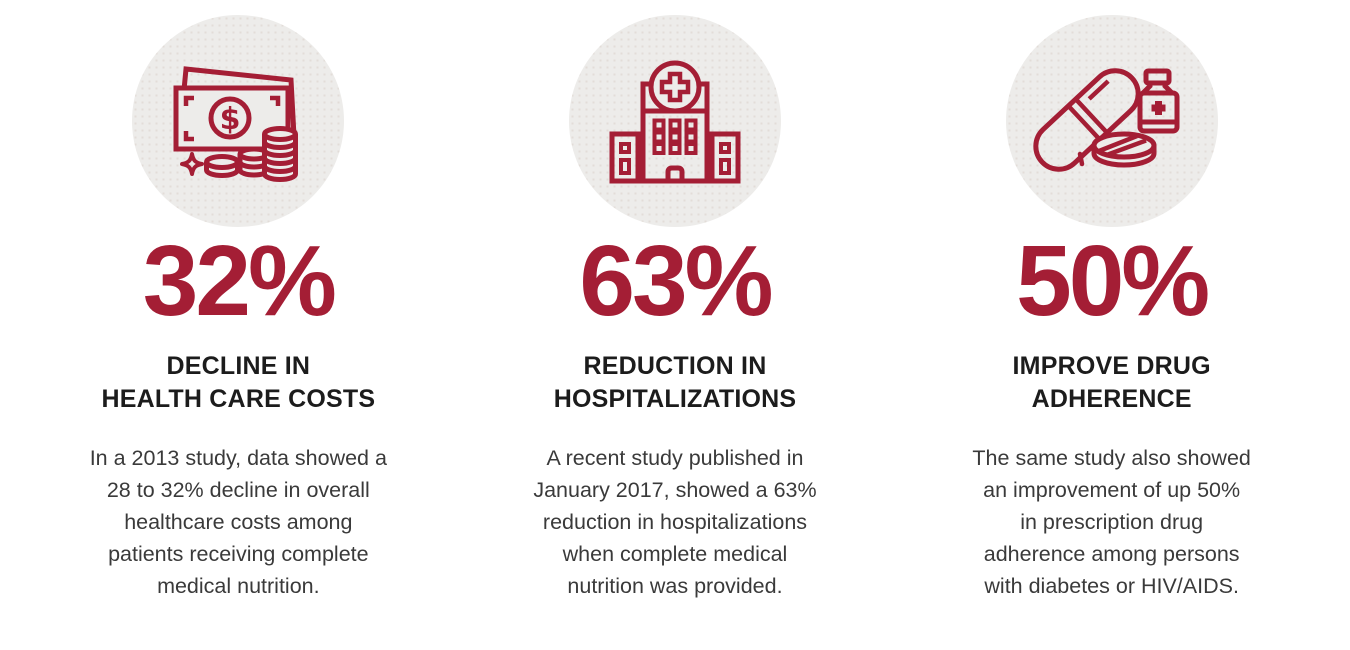 This screenshot has width=1350, height=650. I want to click on hospital-building-icon, so click(675, 122).